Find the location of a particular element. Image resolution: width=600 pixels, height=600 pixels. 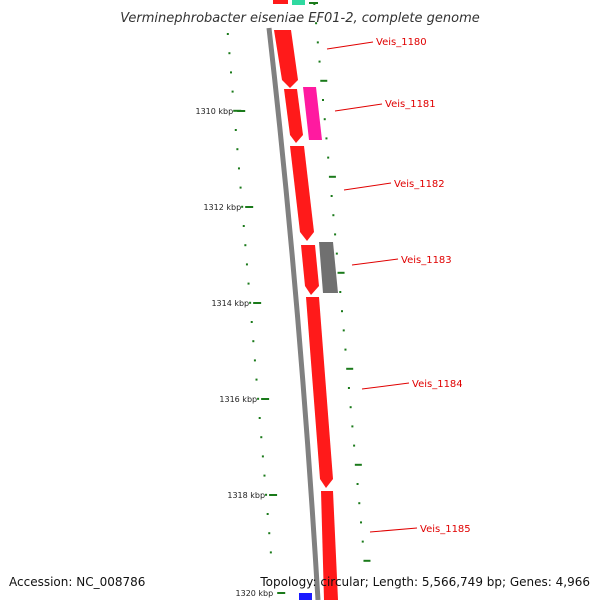

gene-track is located at coordinates (305, 300).